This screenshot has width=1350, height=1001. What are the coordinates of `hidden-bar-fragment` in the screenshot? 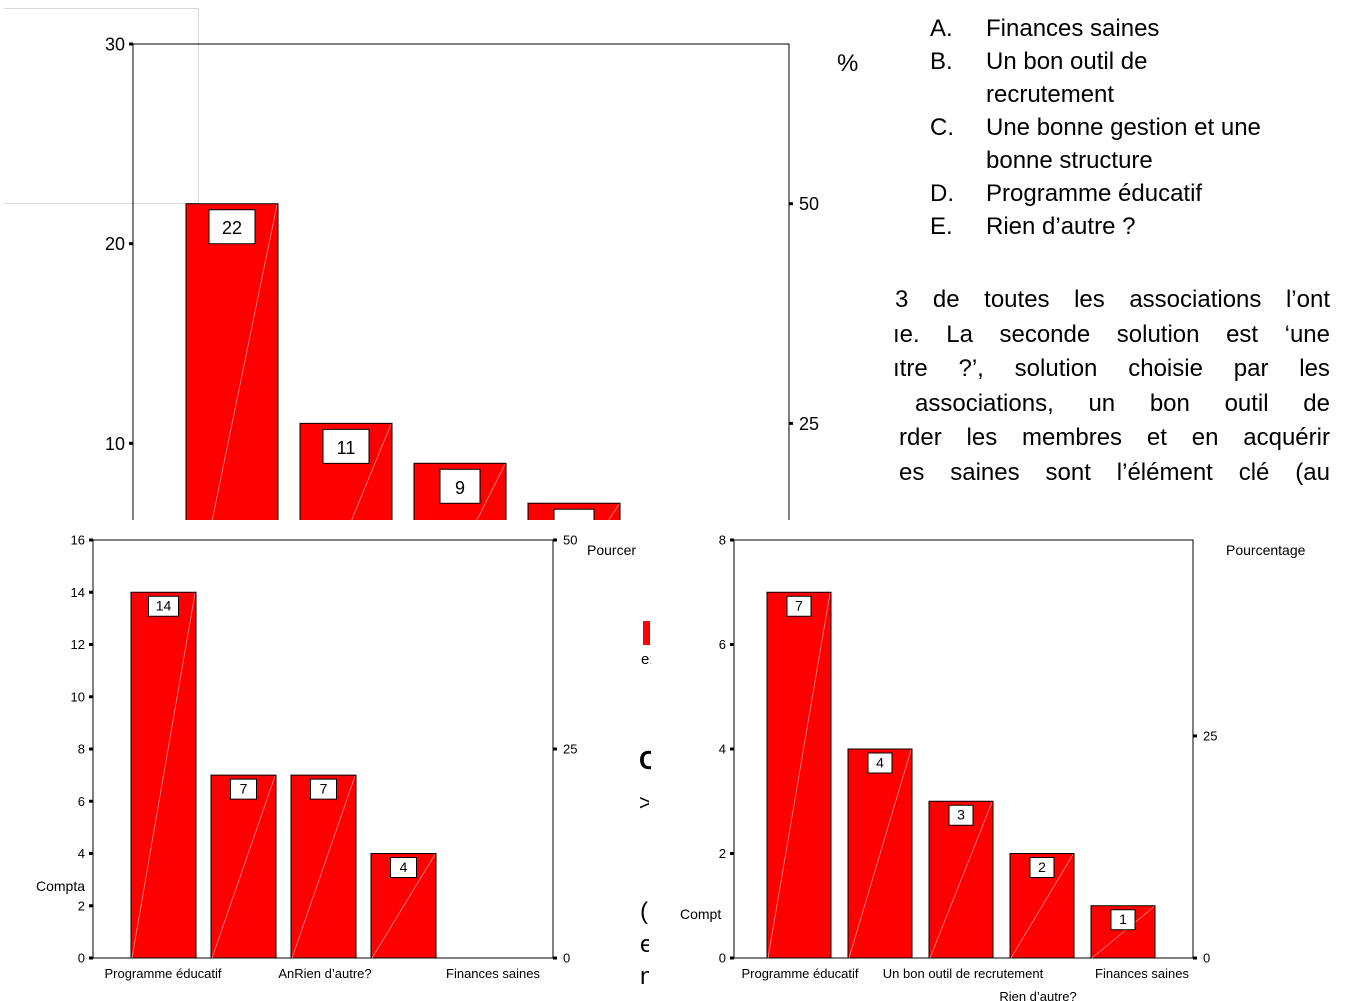 It's located at (646, 633).